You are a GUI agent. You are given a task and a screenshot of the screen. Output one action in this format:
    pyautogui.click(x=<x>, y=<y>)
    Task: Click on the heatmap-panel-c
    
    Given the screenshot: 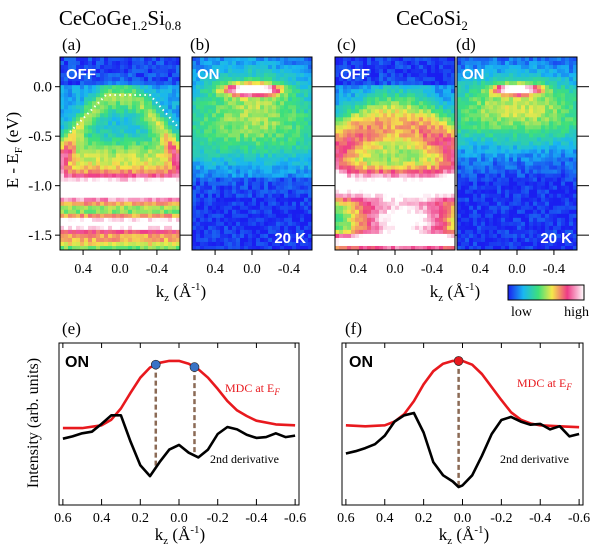 What is the action you would take?
    pyautogui.click(x=395, y=153)
    